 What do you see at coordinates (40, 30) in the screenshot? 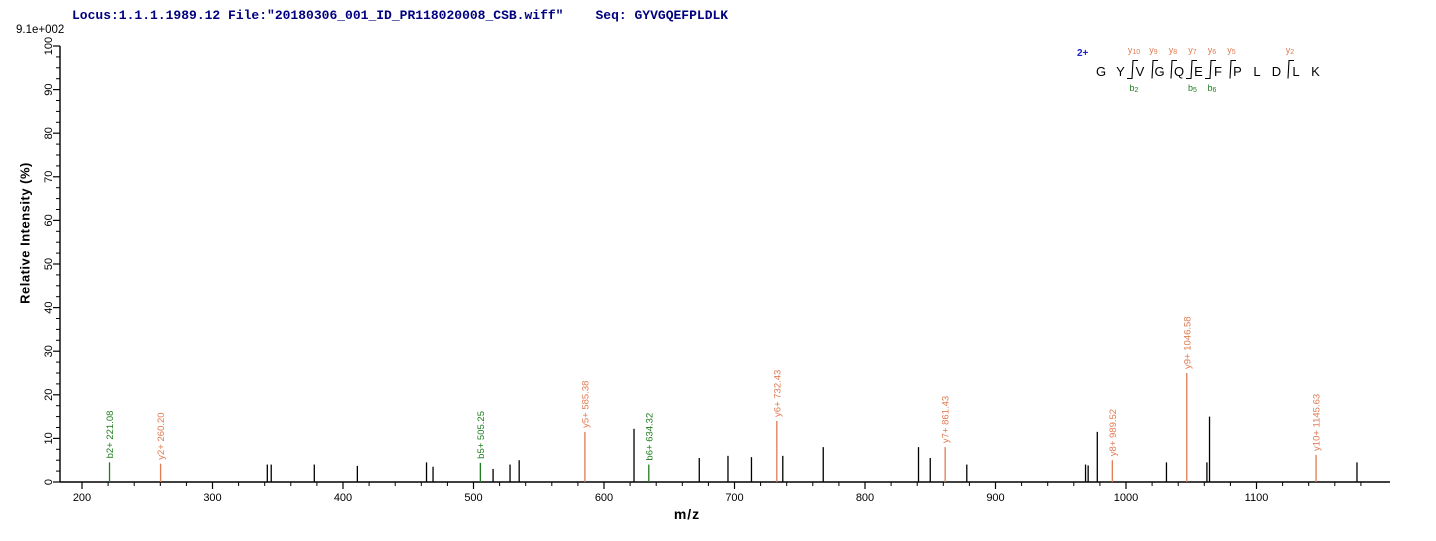
I see `max-intensity-label: 9.1e+002` at bounding box center [40, 30].